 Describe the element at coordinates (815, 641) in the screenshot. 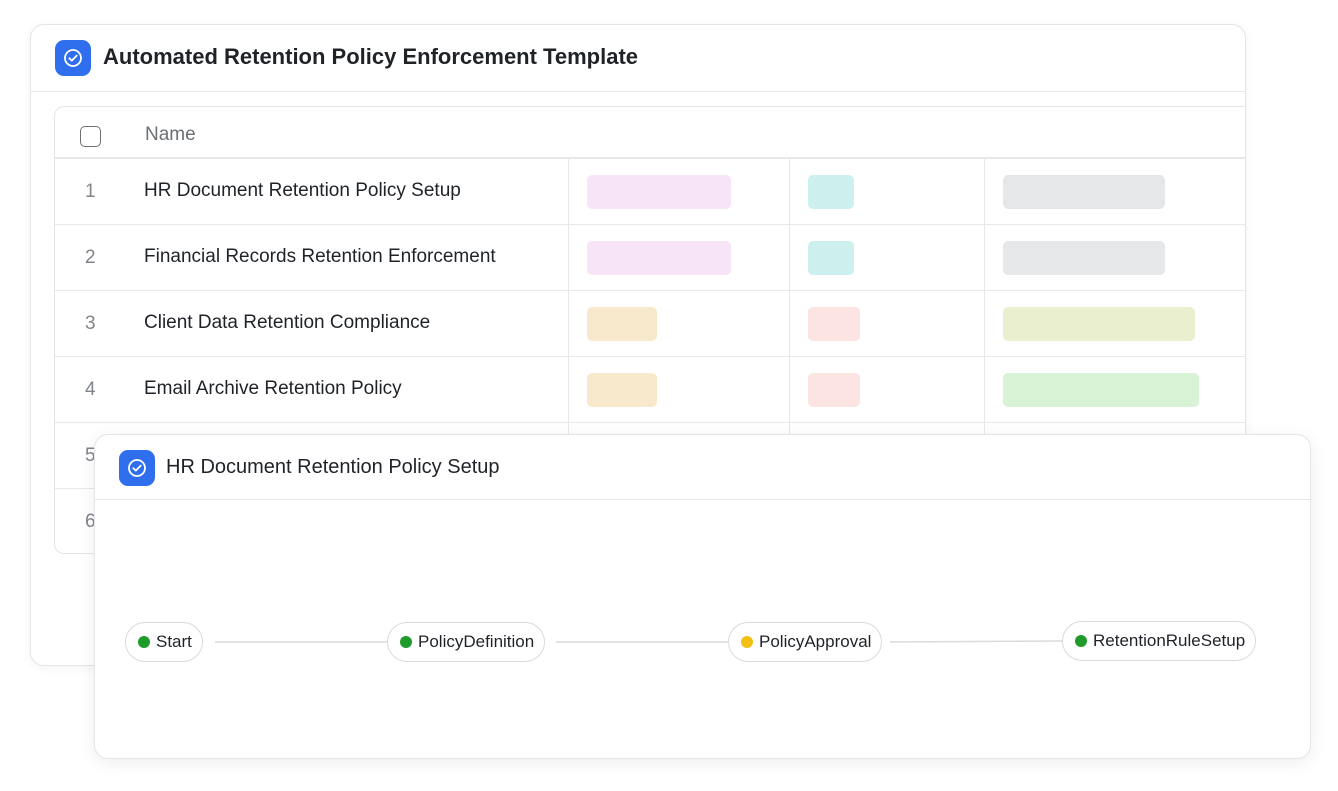

I see `flow-node-label: PolicyApproval` at that location.